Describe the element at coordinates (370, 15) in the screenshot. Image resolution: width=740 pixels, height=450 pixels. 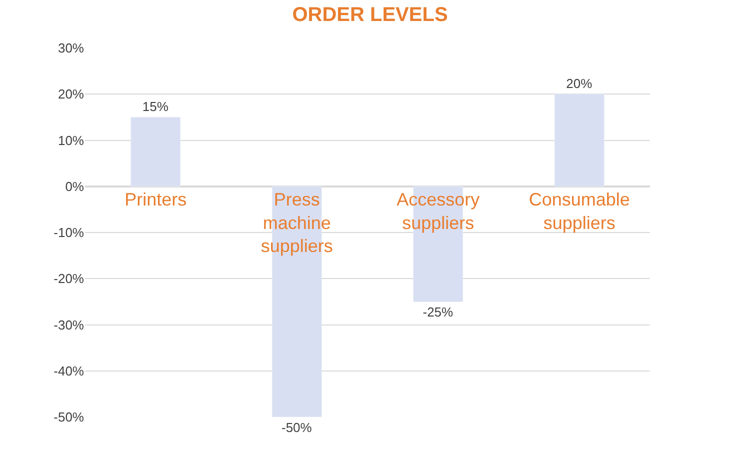
I see `chart-title: ORDER LEVELS` at that location.